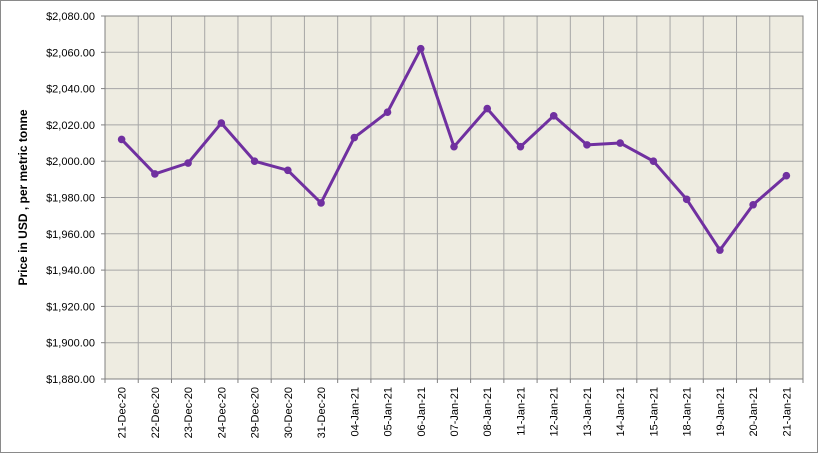 The width and height of the screenshot is (818, 453). I want to click on y-tick-label: $2,000.00, so click(70, 162).